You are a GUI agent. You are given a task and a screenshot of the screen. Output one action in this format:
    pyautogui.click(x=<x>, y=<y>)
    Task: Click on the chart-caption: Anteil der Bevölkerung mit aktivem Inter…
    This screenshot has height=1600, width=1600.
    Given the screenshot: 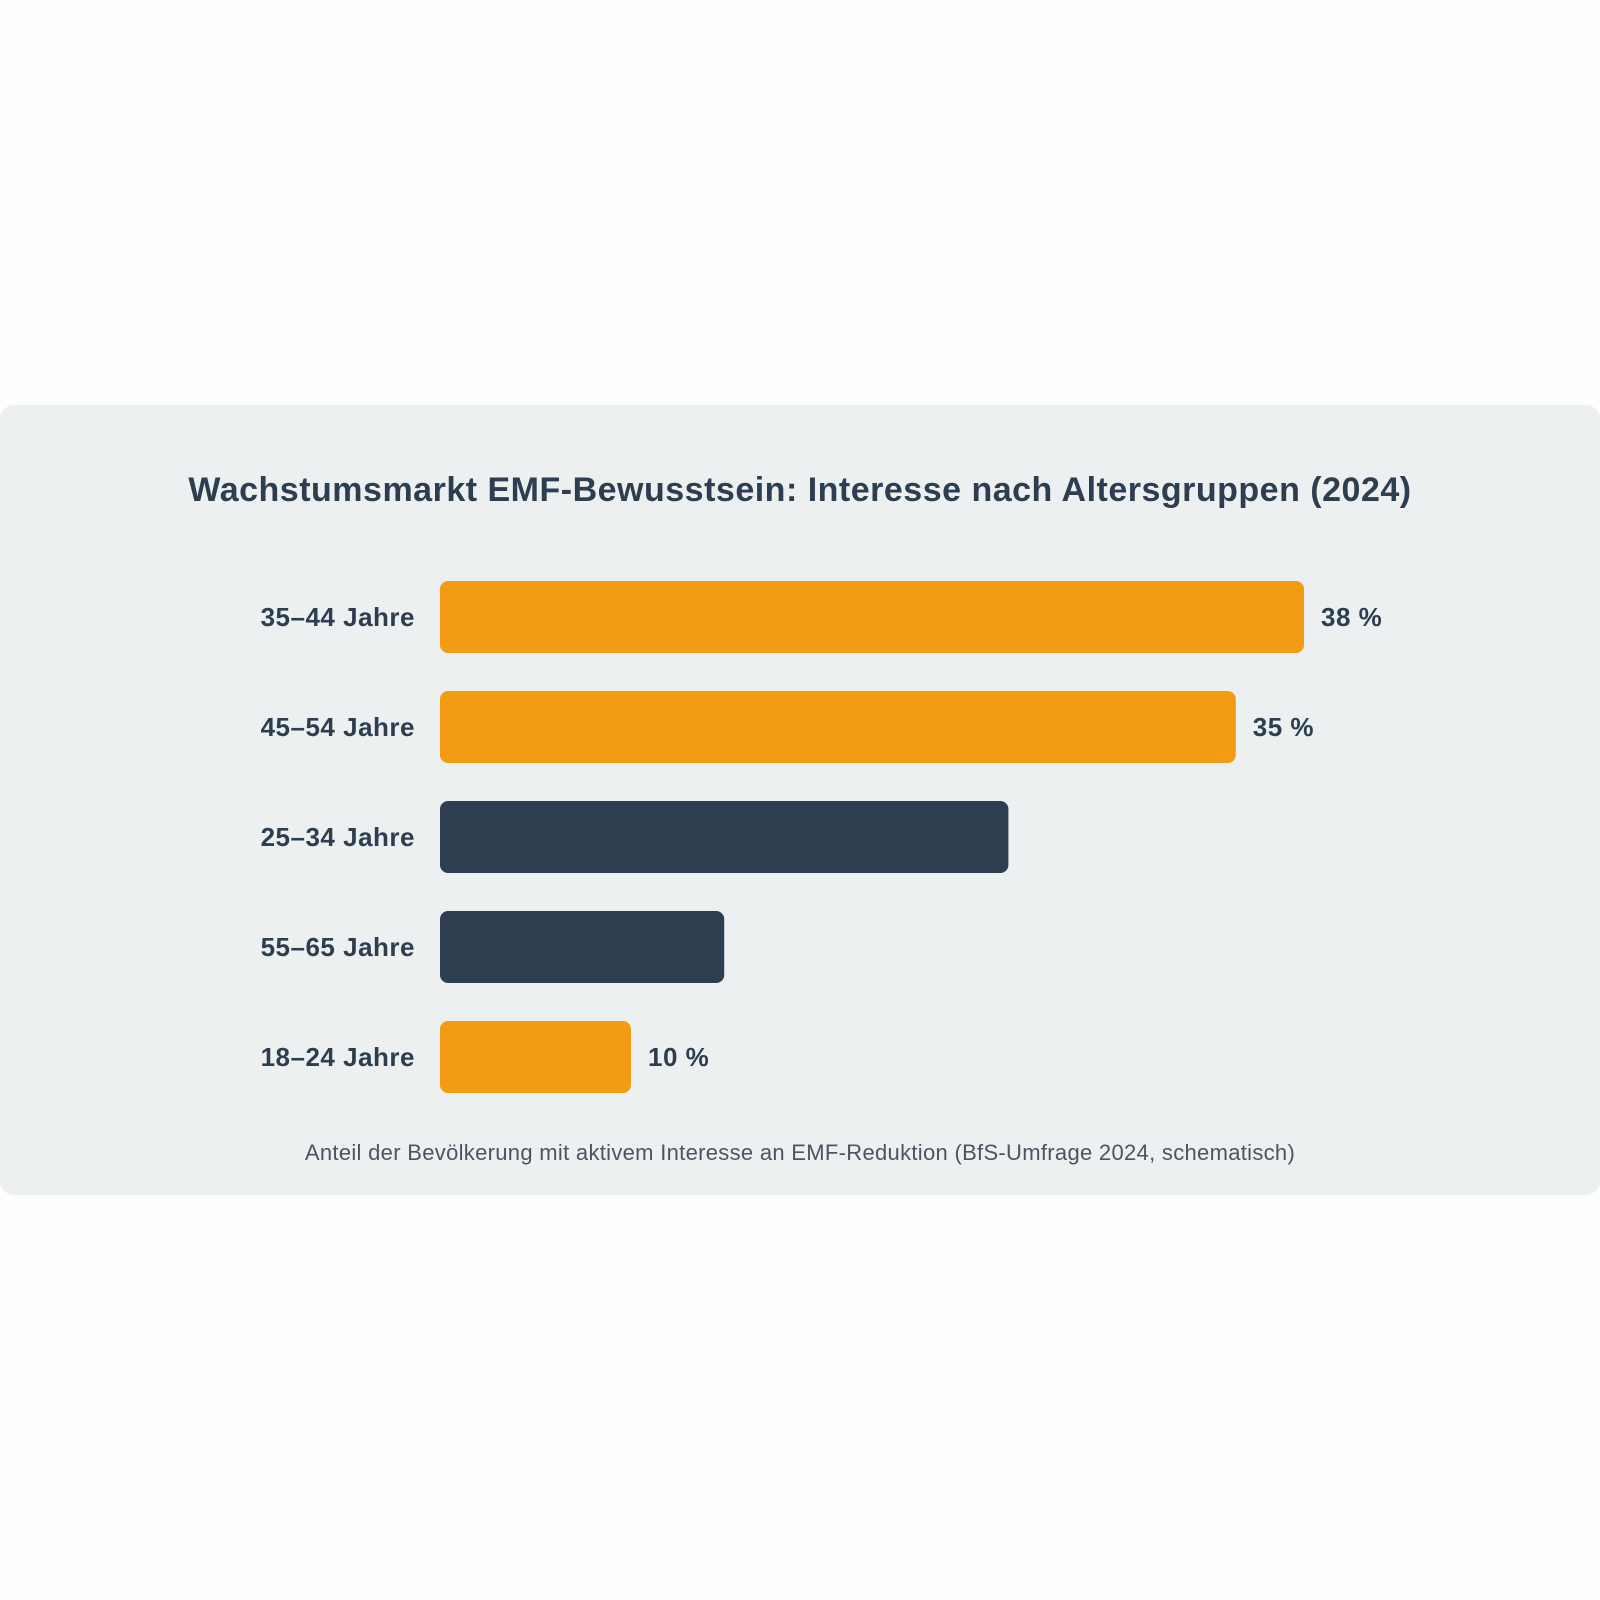 What is the action you would take?
    pyautogui.click(x=800, y=1152)
    